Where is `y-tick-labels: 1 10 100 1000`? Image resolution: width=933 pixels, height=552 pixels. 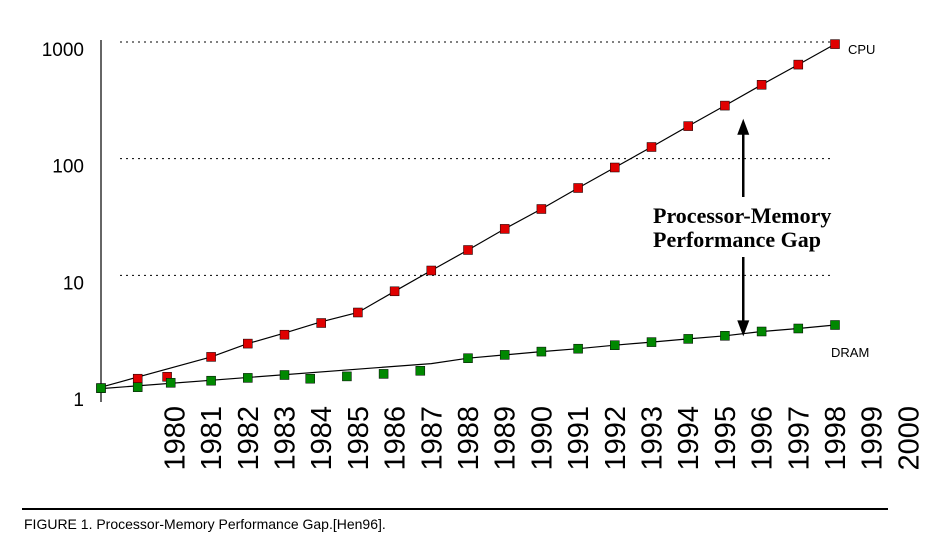 y-tick-labels: 1 10 100 1000 is located at coordinates (63, 225).